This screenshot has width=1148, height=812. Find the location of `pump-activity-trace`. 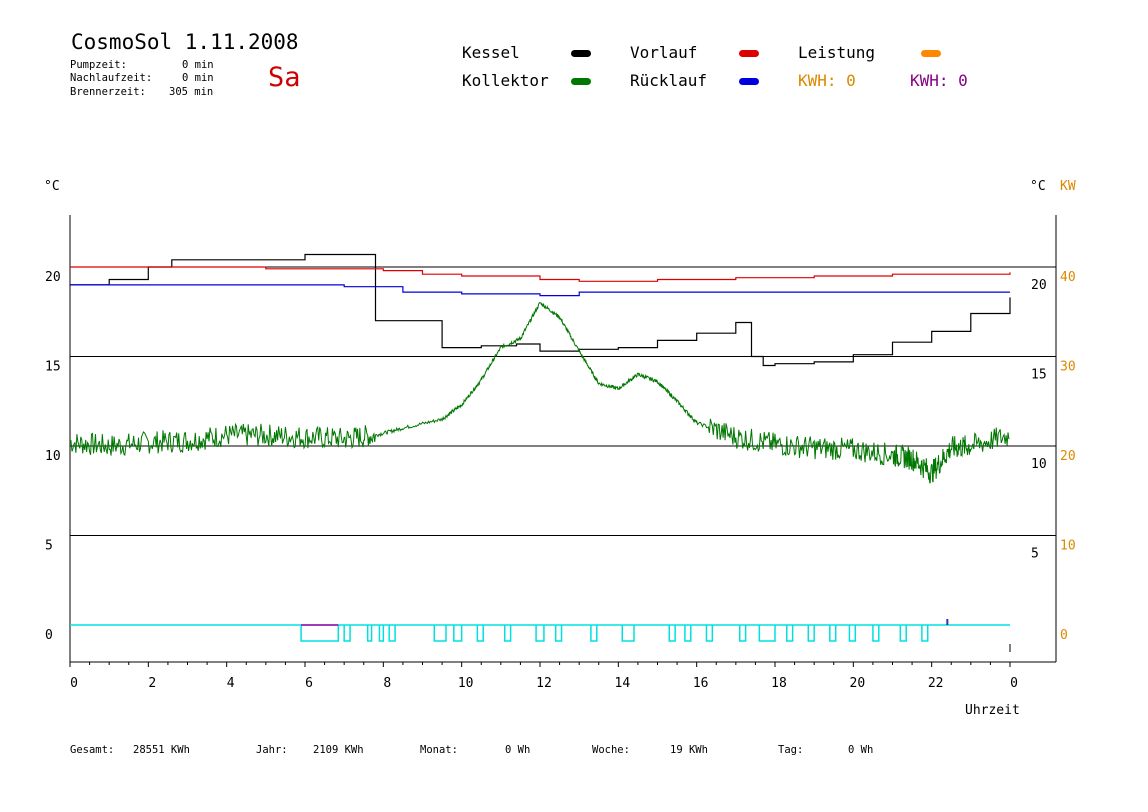

pump-activity-trace is located at coordinates (540, 630).